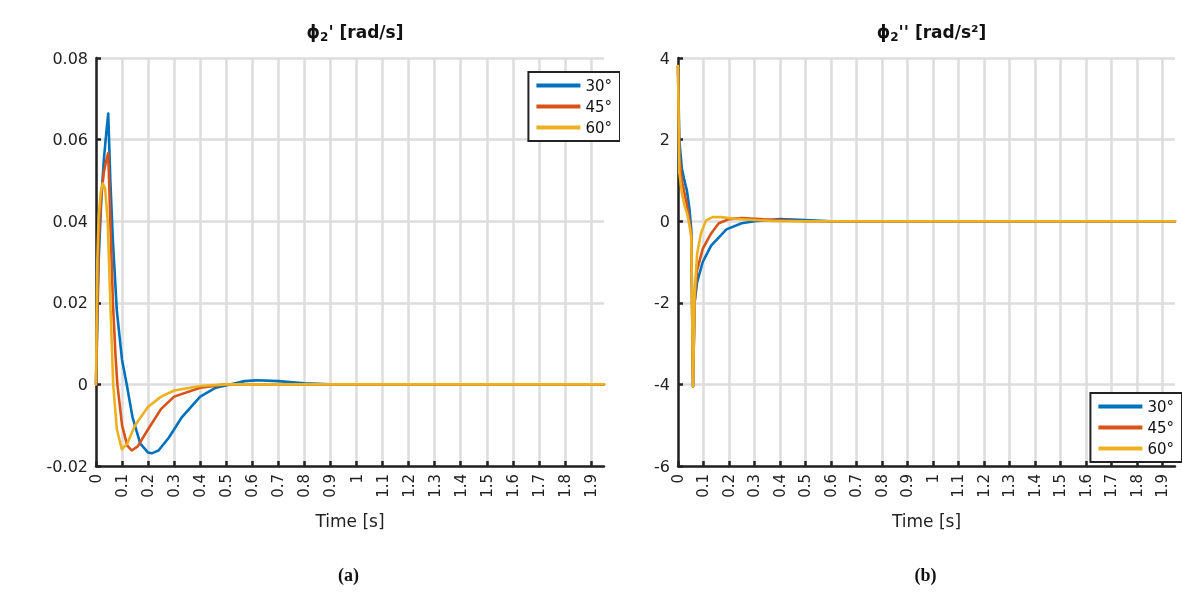 The height and width of the screenshot is (596, 1182). What do you see at coordinates (67, 466) in the screenshot?
I see `y-tick-label: -0.02` at bounding box center [67, 466].